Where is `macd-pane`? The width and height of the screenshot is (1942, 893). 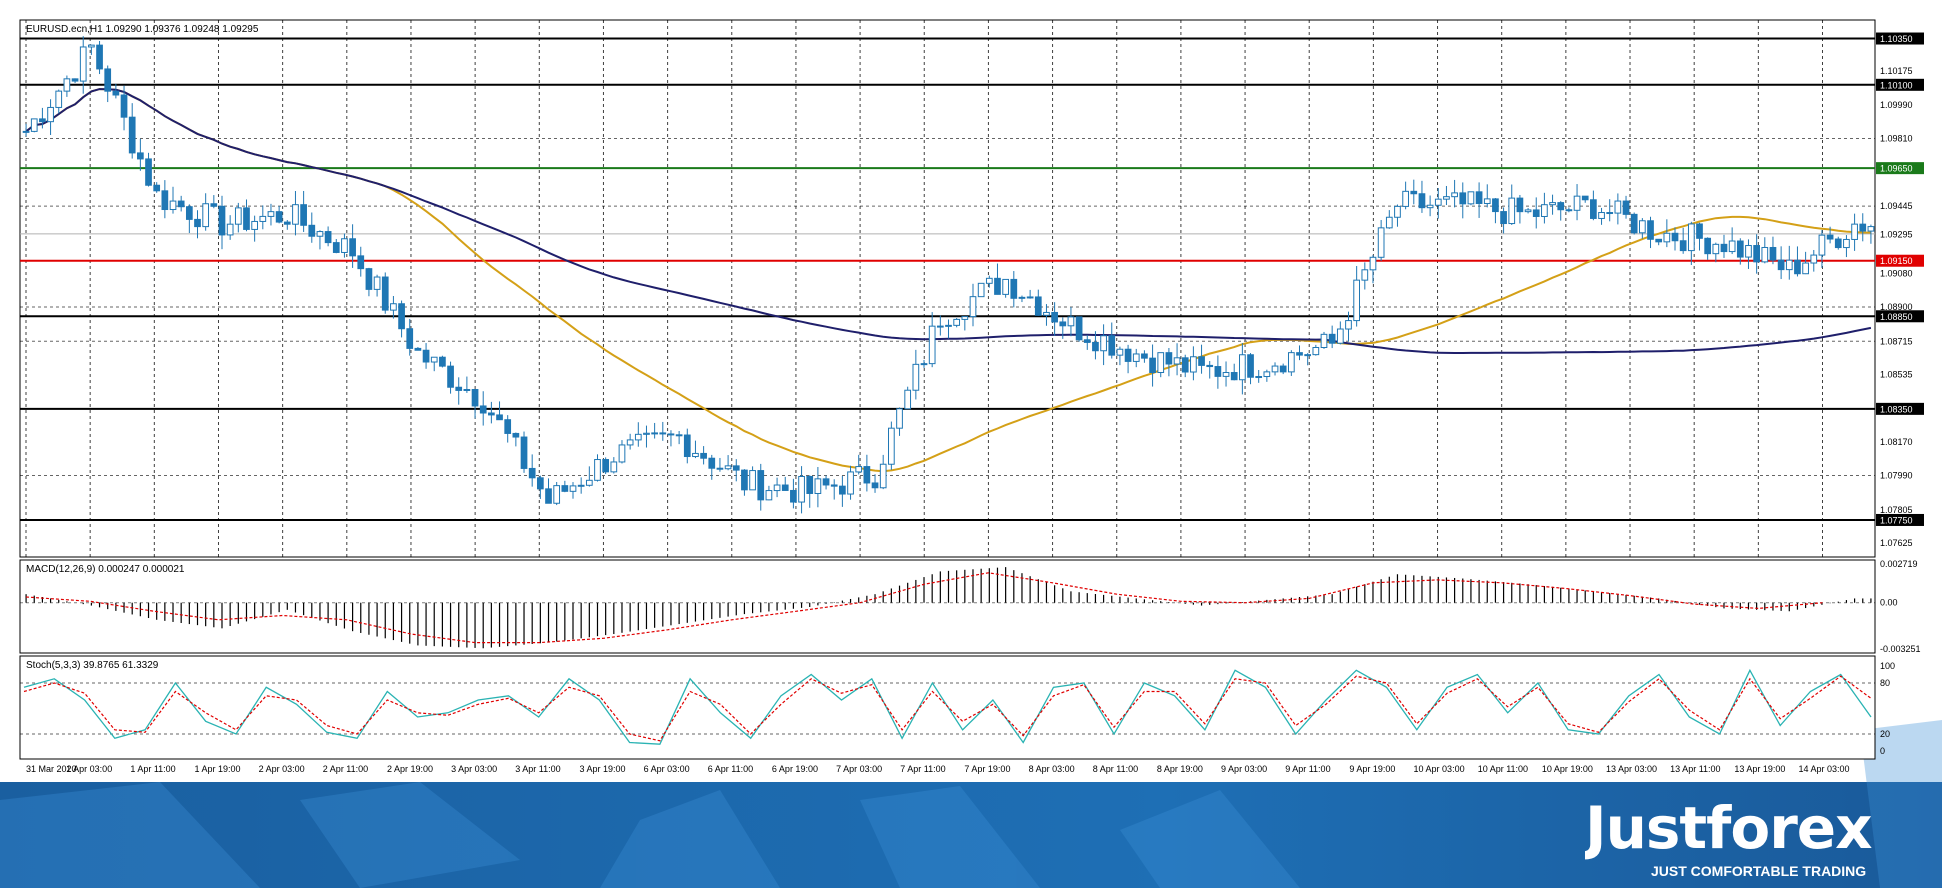
macd-pane is located at coordinates (947, 606).